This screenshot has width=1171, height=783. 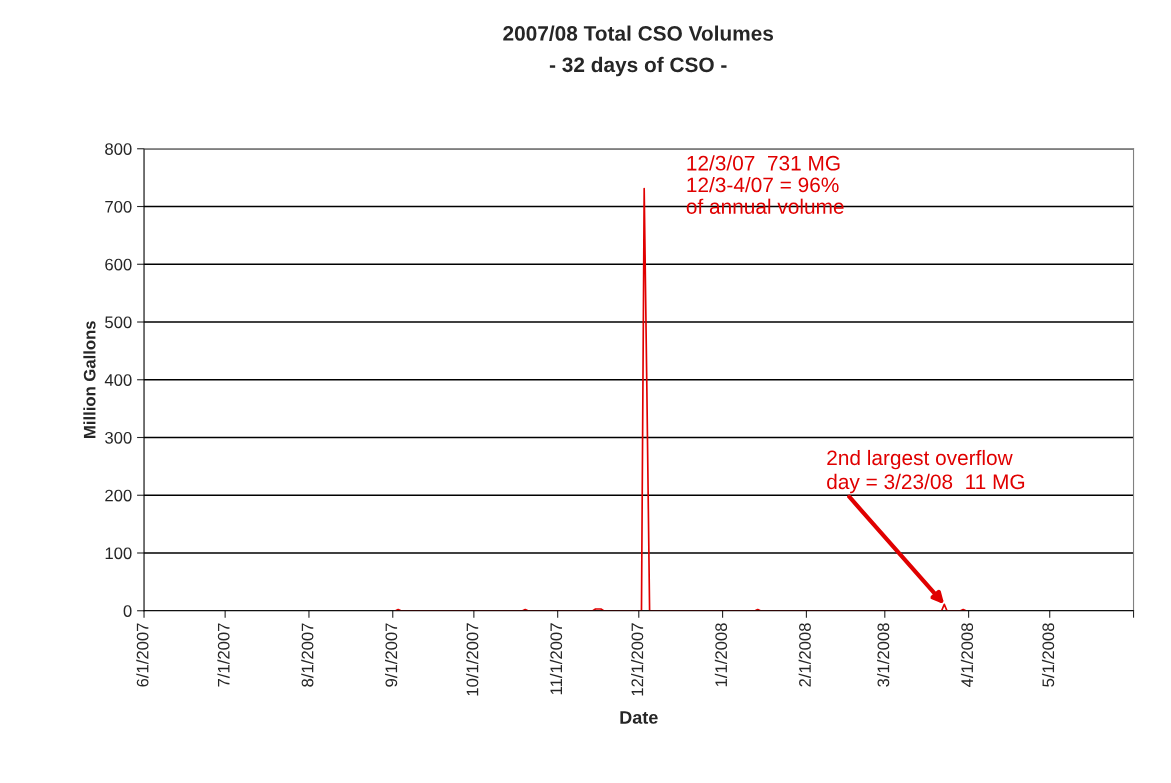 What do you see at coordinates (926, 471) in the screenshot?
I see `annotation: 2nd largest overflow day = 3/23/08 11 MG` at bounding box center [926, 471].